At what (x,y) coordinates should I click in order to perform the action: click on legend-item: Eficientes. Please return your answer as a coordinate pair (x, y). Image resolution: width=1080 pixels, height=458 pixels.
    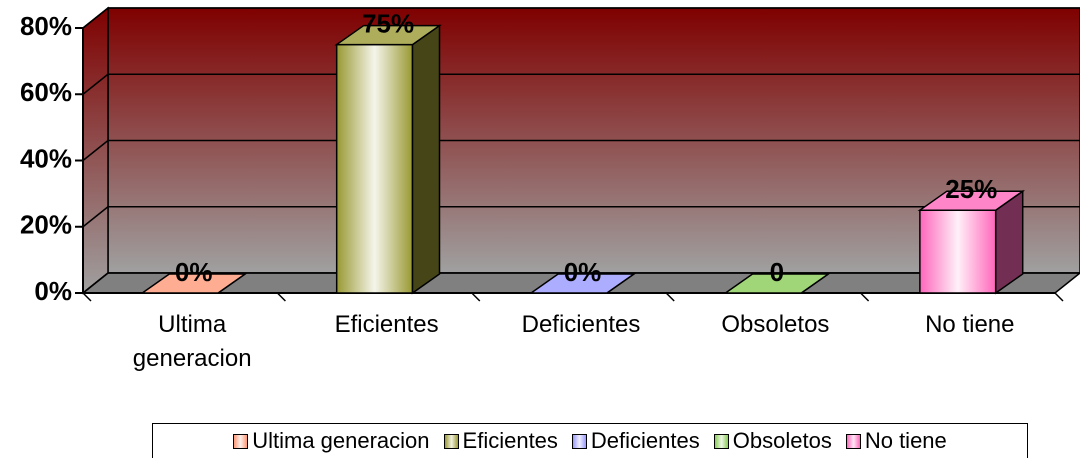
    Looking at the image, I should click on (500, 441).